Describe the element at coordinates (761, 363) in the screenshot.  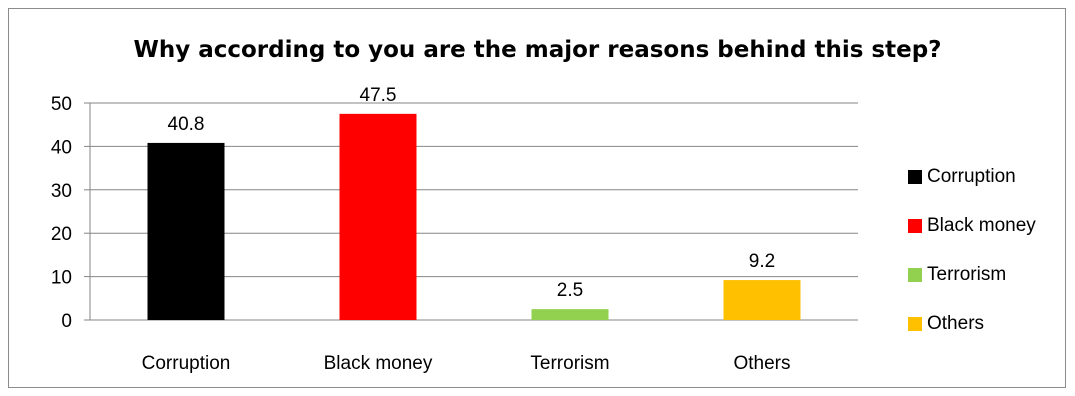
I see `x-category-label: Others` at that location.